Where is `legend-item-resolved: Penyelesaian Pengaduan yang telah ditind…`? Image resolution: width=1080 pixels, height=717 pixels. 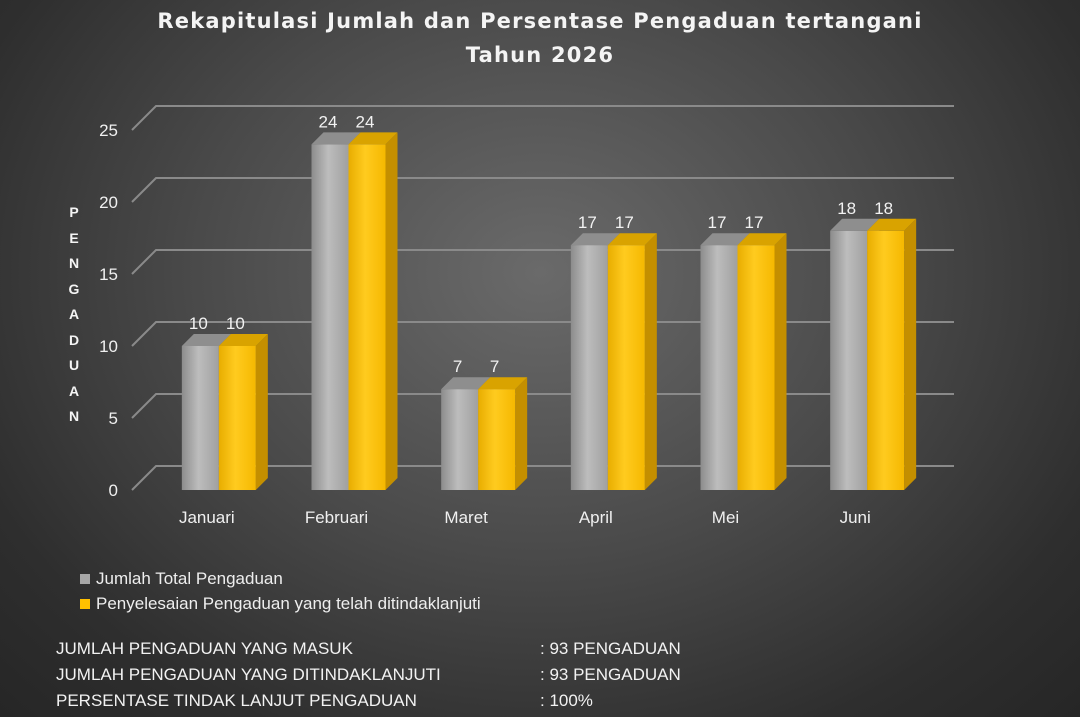
legend-item-resolved: Penyelesaian Pengaduan yang telah ditind… is located at coordinates (280, 603).